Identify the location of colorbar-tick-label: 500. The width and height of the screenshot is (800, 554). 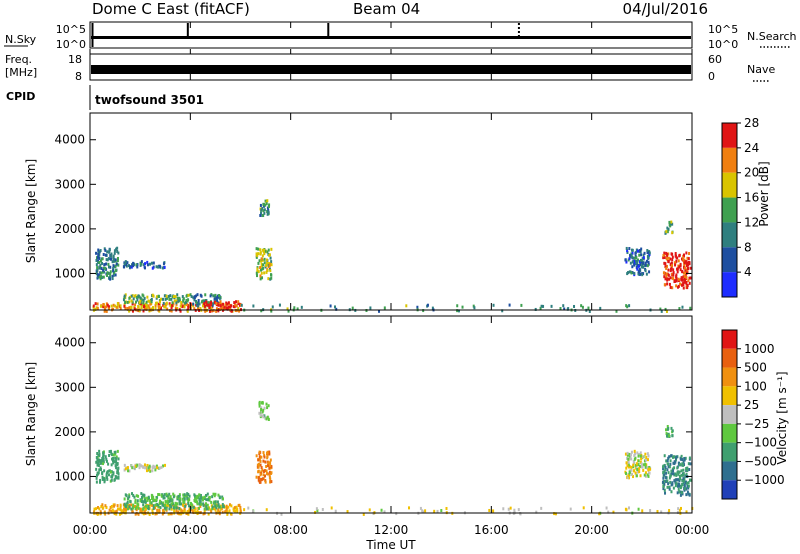
(755, 368).